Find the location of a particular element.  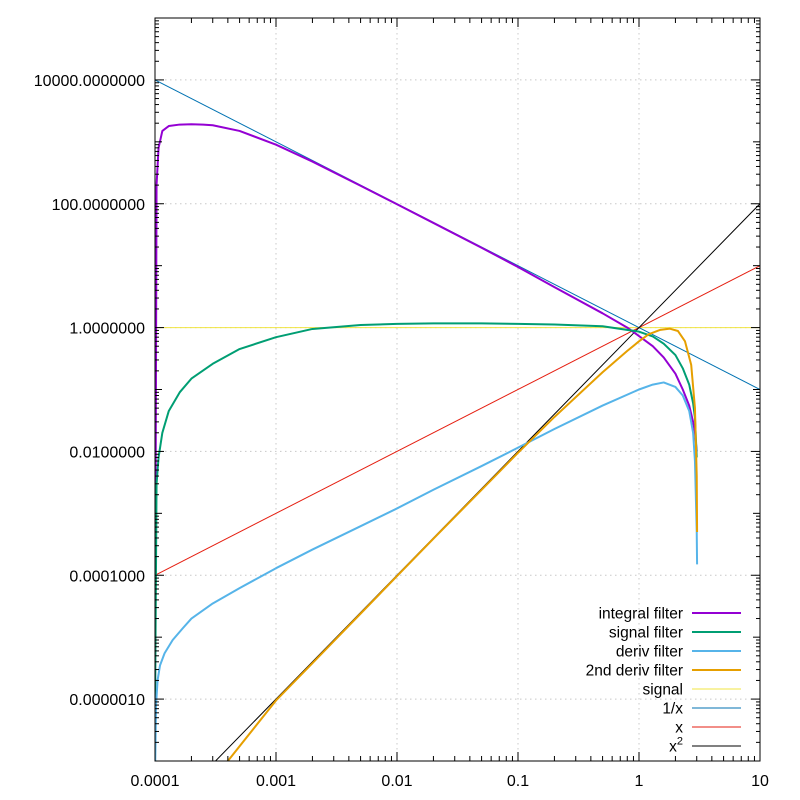

legend-label: integral filter is located at coordinates (641, 614).